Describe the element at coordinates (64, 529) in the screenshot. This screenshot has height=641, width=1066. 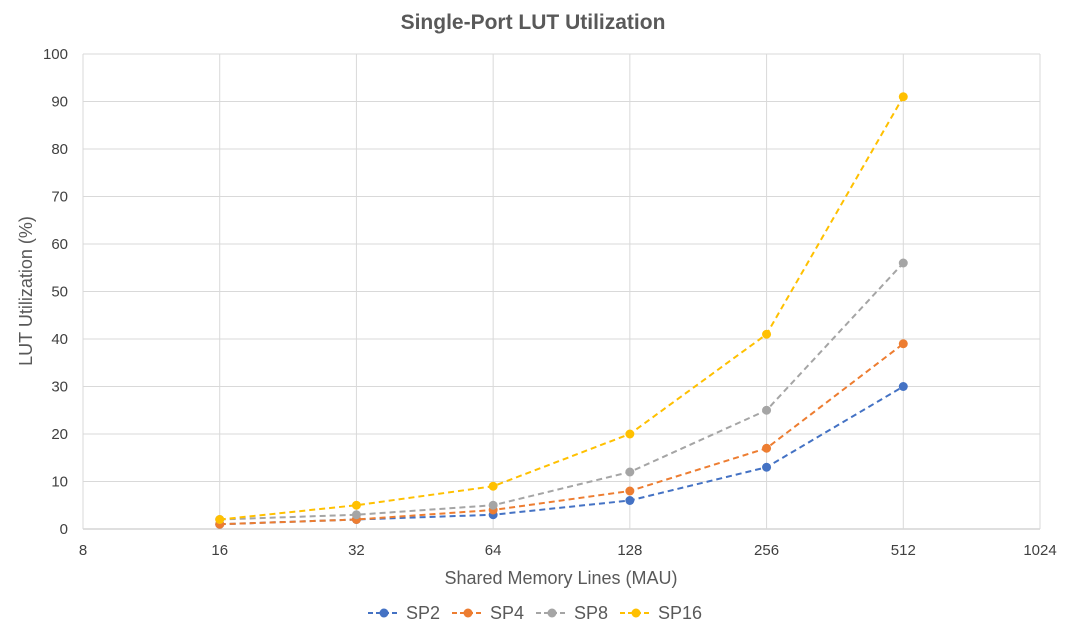
I see `y-tick-label: 0` at that location.